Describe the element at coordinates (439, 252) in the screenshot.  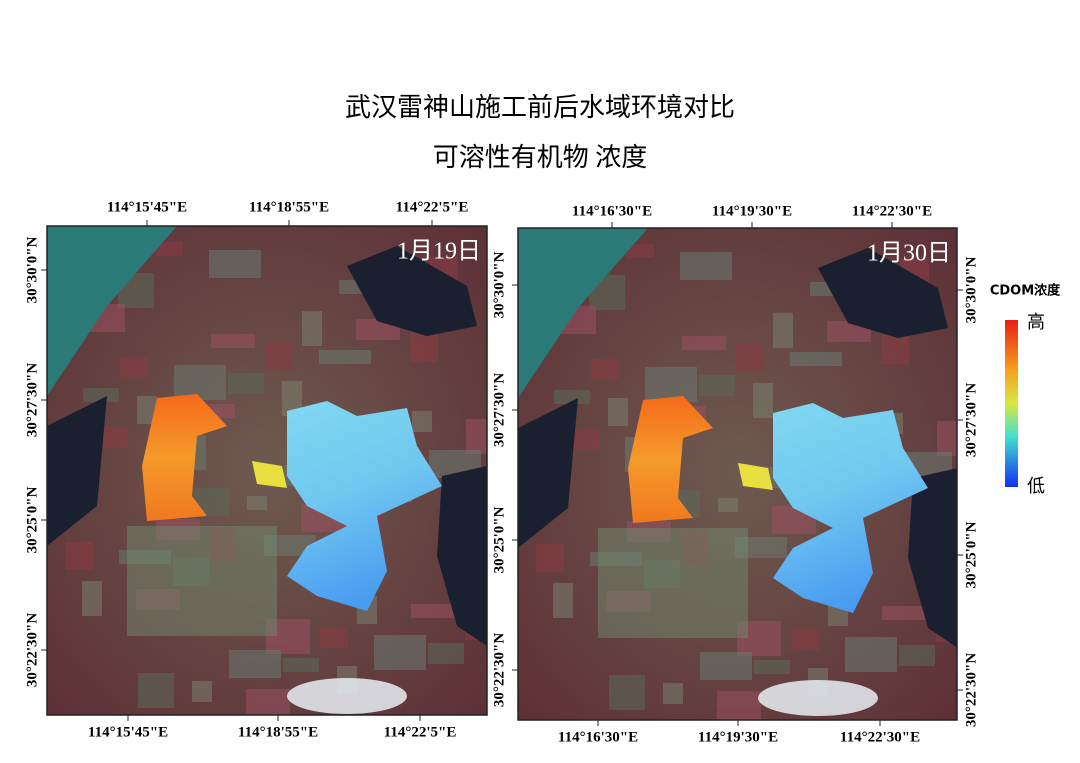
I see `date-label: 1月19日` at that location.